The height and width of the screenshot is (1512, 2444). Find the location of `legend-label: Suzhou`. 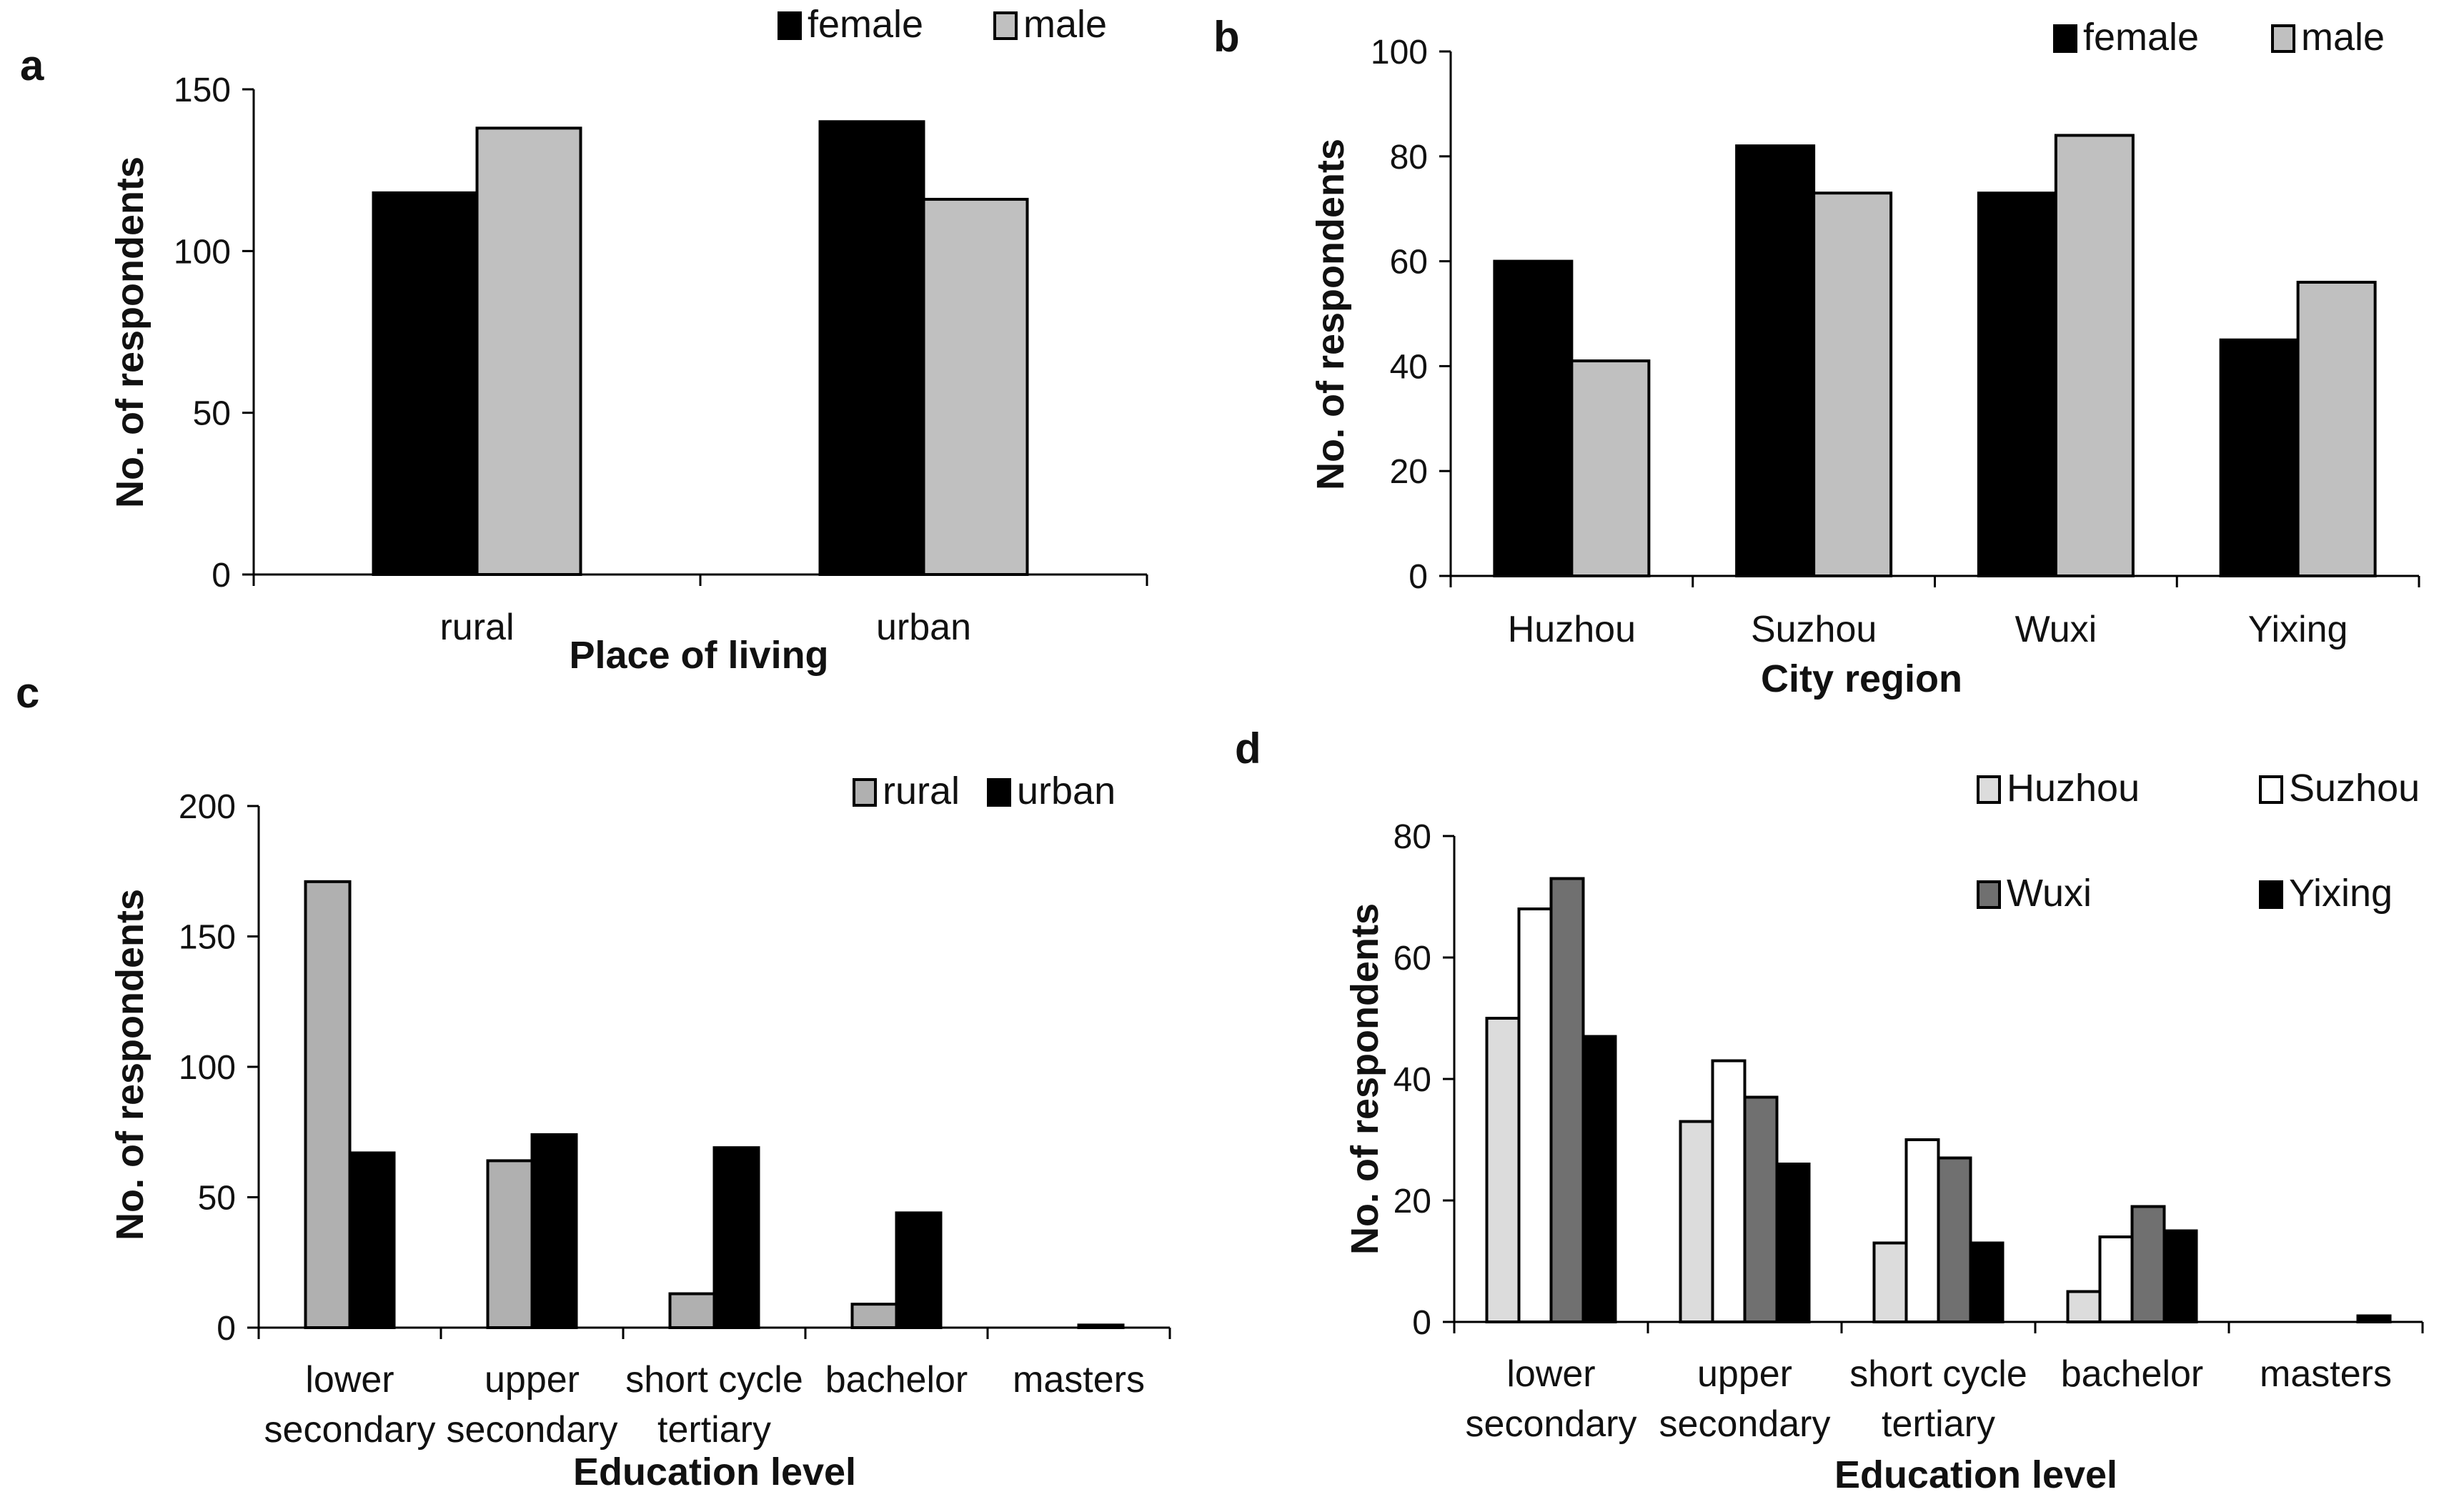

legend-label: Suzhou is located at coordinates (2354, 789).